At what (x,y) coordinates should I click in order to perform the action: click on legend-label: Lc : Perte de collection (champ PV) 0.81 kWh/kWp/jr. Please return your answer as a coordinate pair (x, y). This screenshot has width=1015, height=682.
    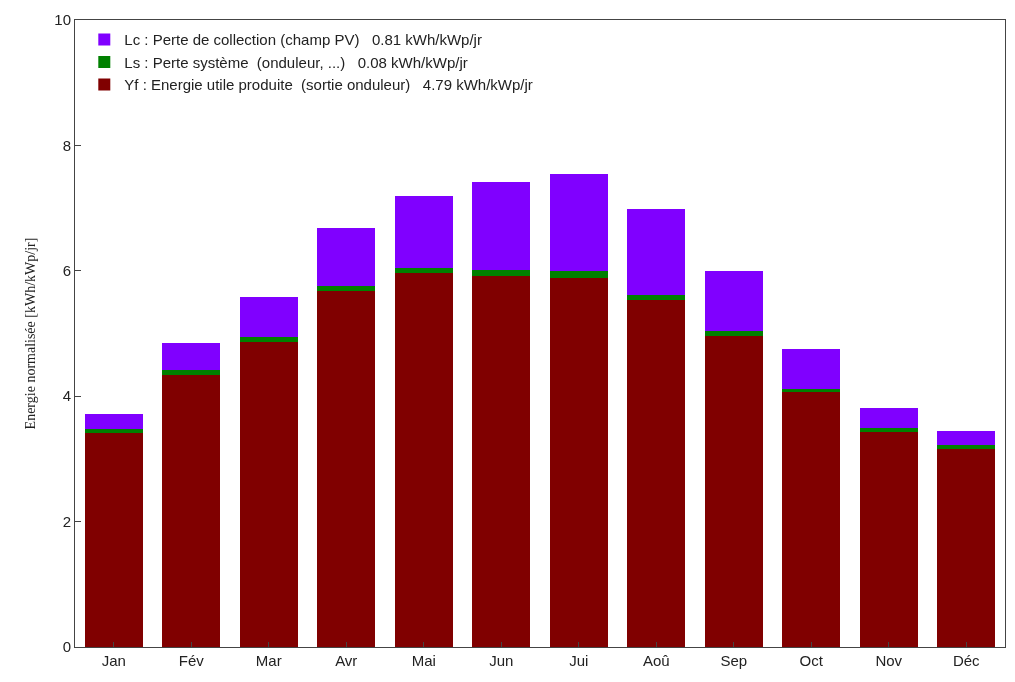
    Looking at the image, I should click on (303, 40).